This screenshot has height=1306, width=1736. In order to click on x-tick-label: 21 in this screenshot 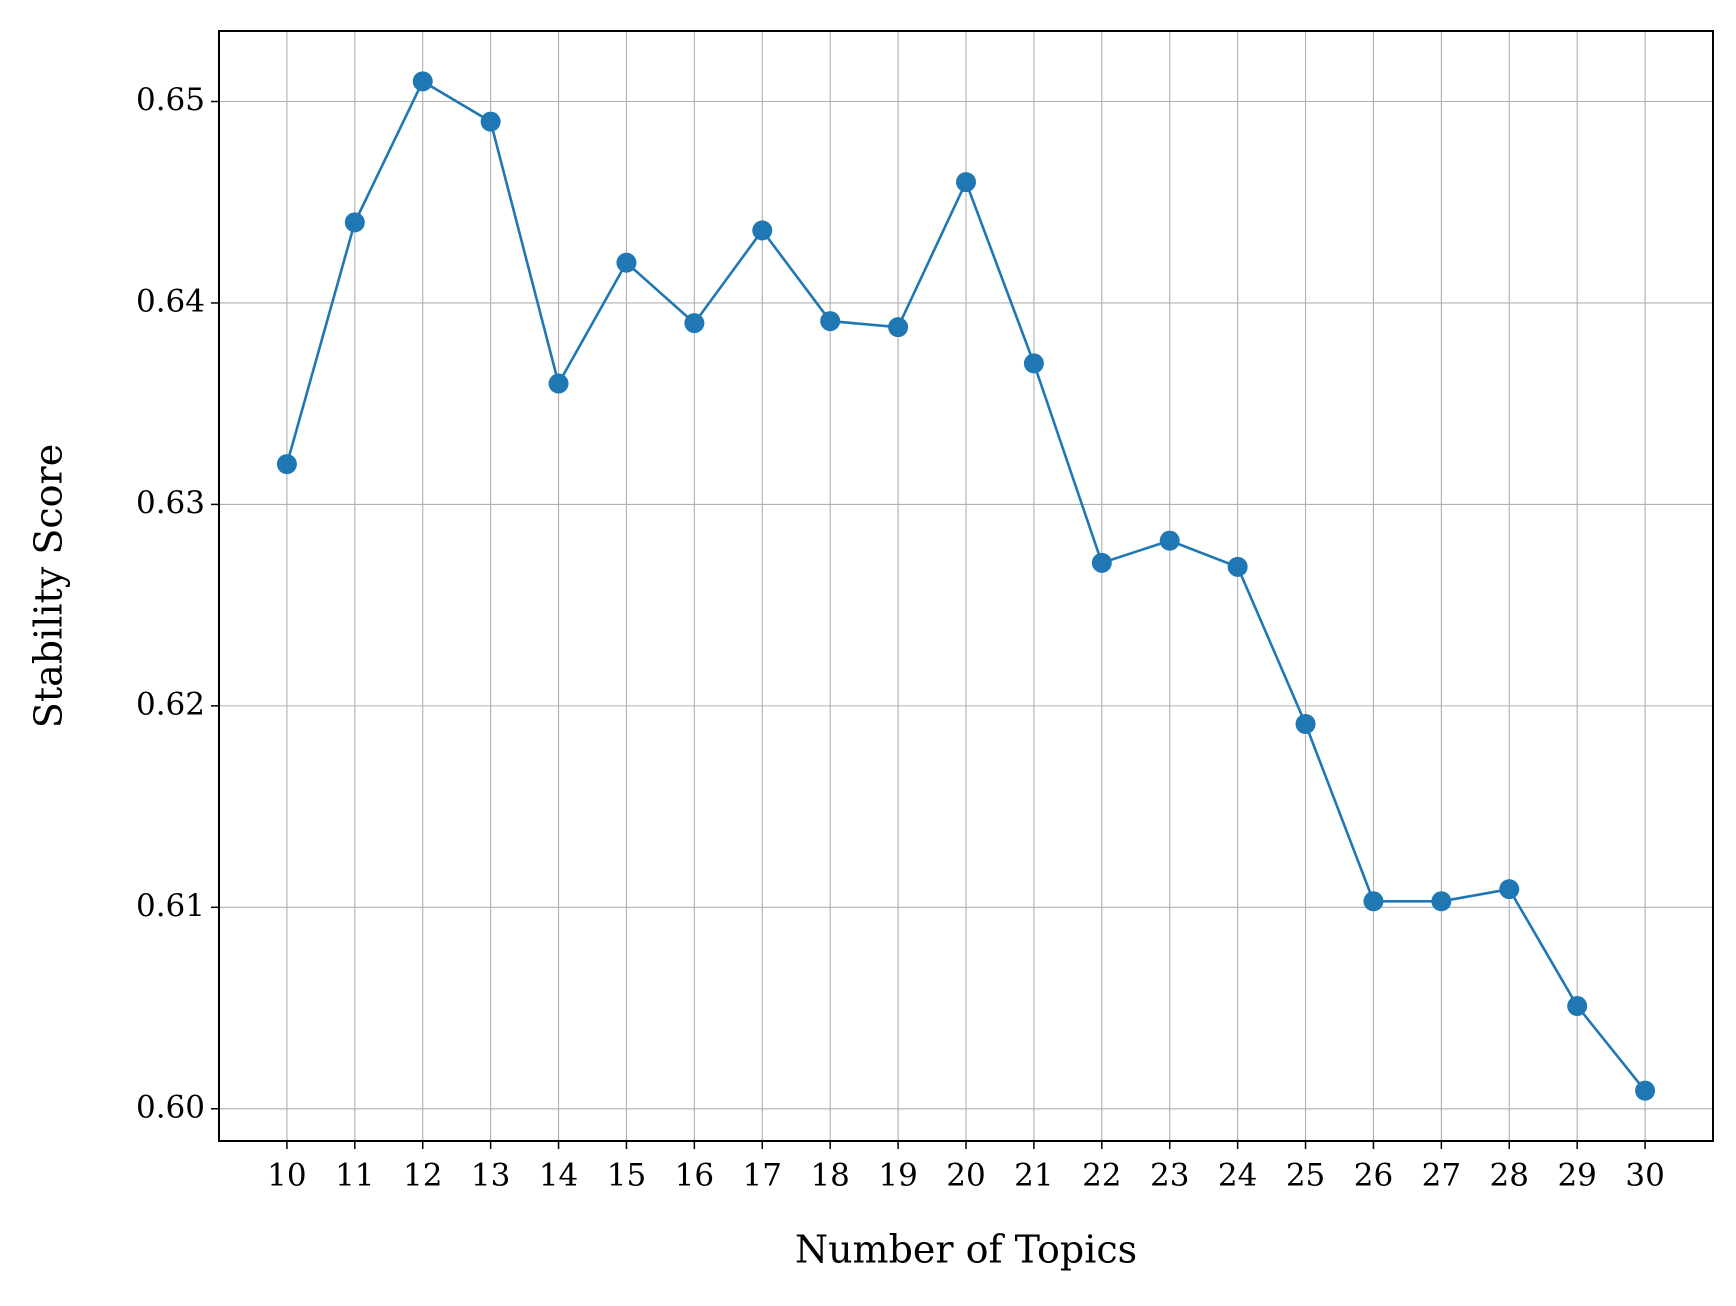, I will do `click(1033, 1176)`.